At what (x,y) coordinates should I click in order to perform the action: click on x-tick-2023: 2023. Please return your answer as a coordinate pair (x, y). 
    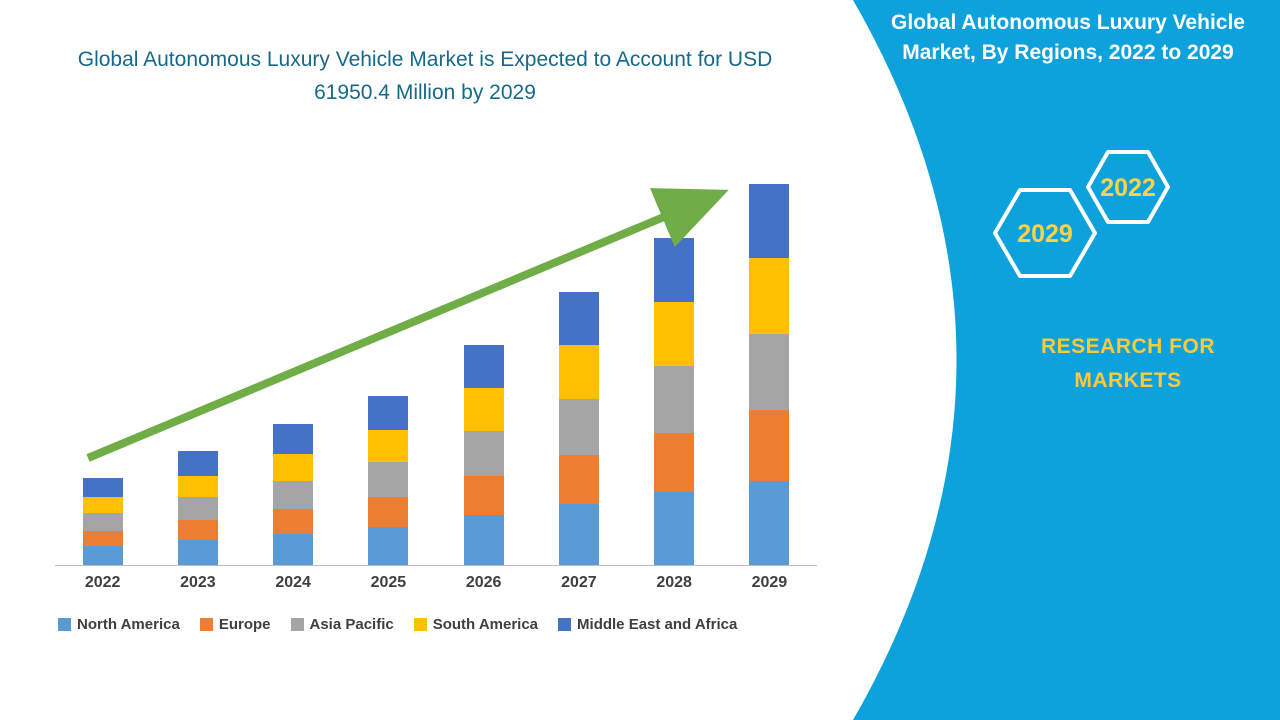
    Looking at the image, I should click on (198, 582).